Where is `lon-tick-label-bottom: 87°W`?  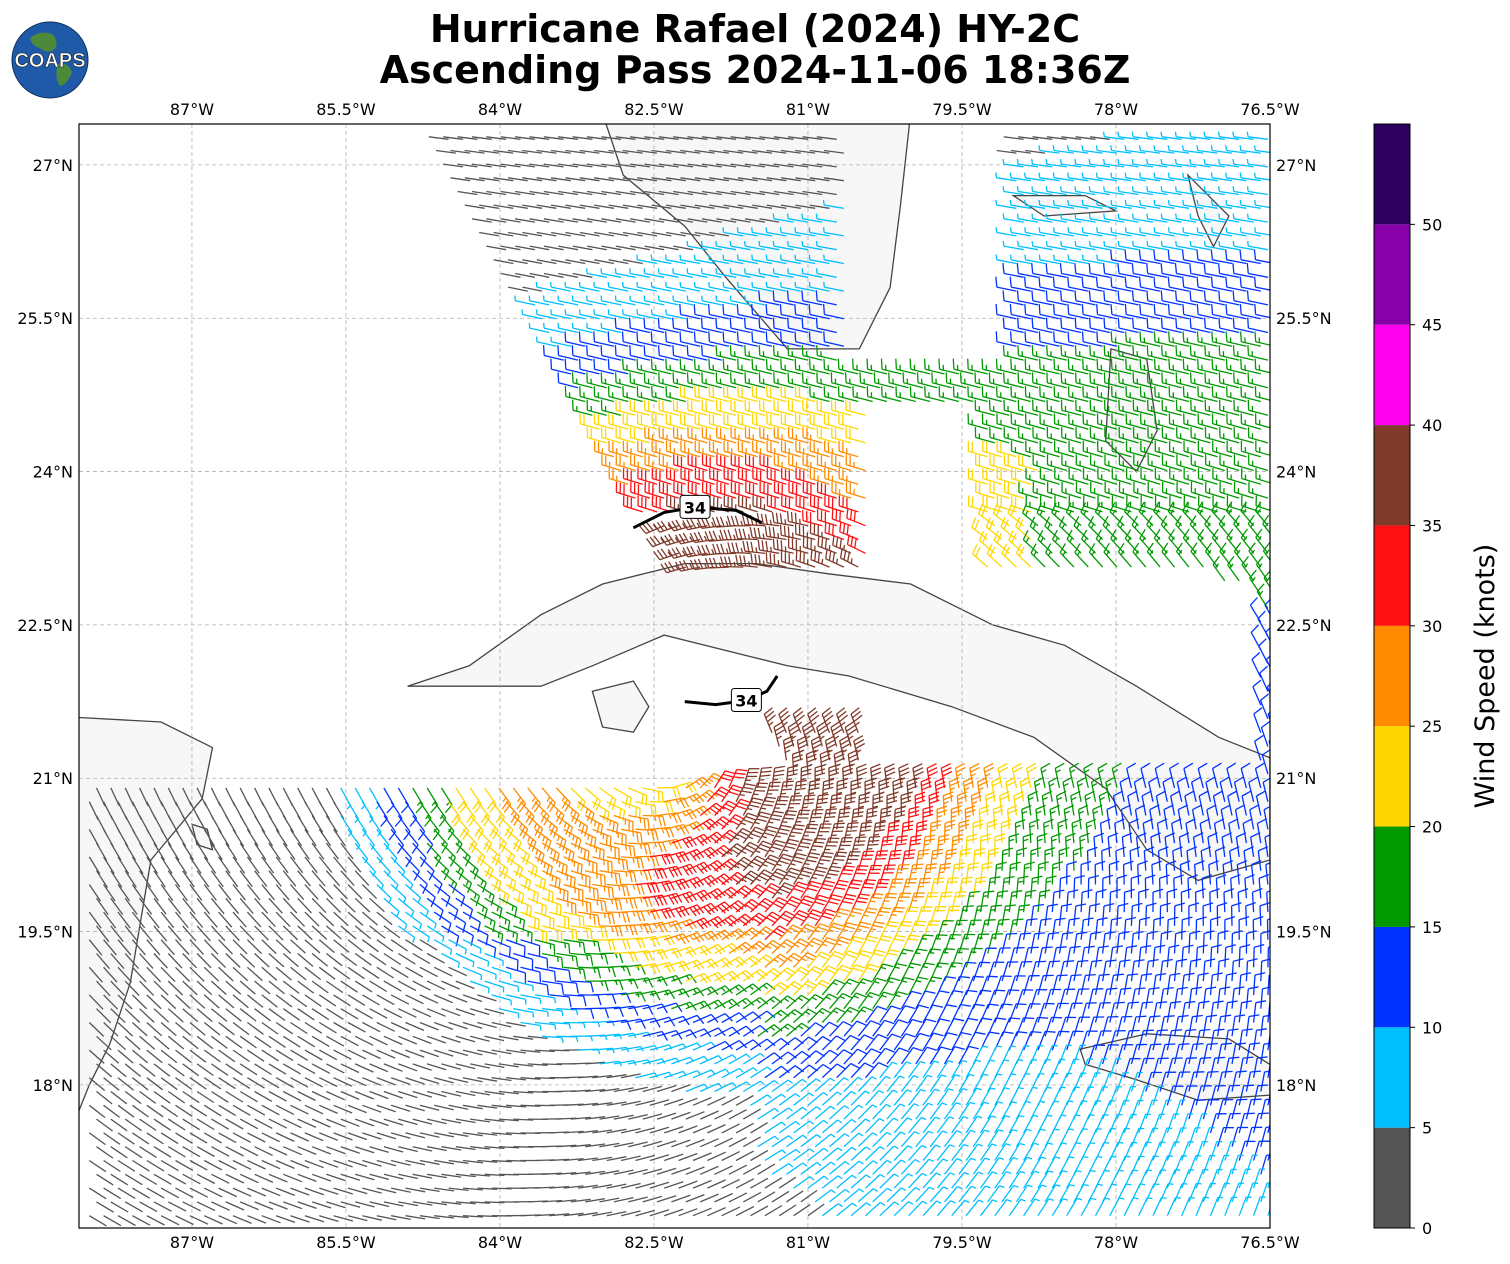 lon-tick-label-bottom: 87°W is located at coordinates (192, 1242).